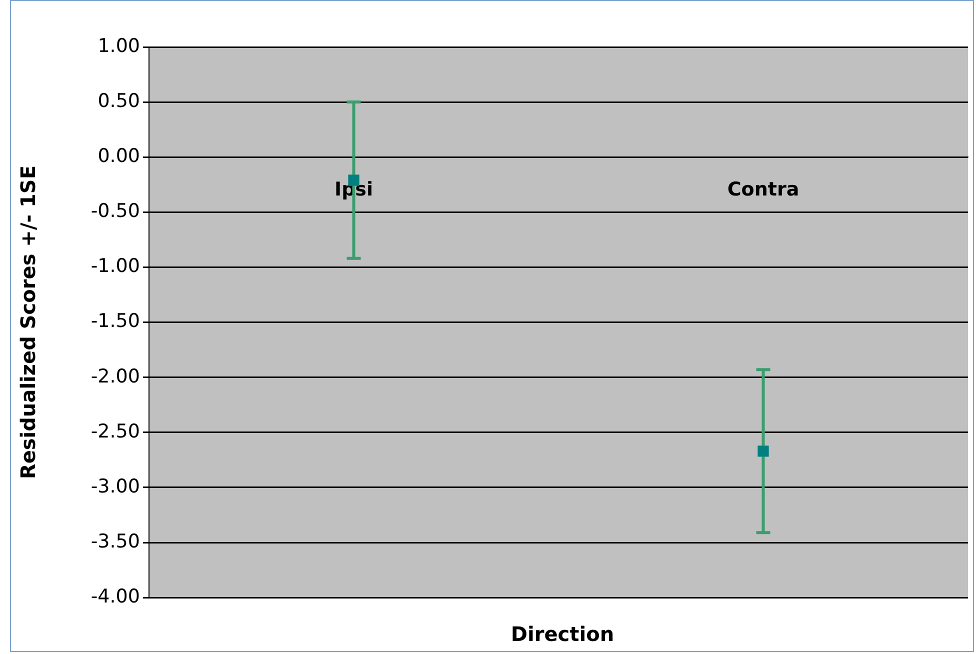 The width and height of the screenshot is (976, 654). I want to click on y-tick-label: -3.00, so click(115, 486).